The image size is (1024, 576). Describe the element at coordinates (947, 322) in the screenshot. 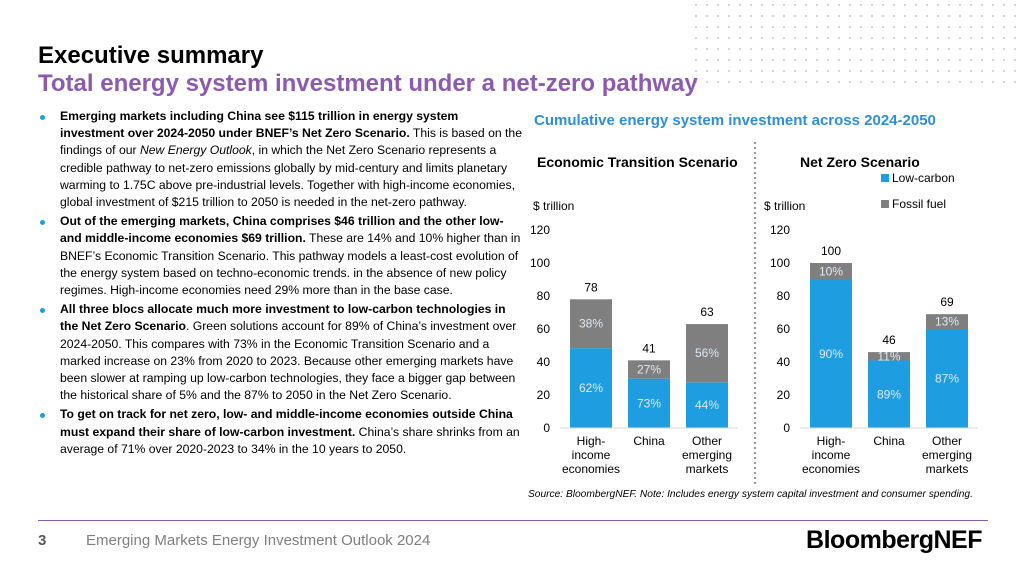

I see `bar-share-label: 13%` at that location.